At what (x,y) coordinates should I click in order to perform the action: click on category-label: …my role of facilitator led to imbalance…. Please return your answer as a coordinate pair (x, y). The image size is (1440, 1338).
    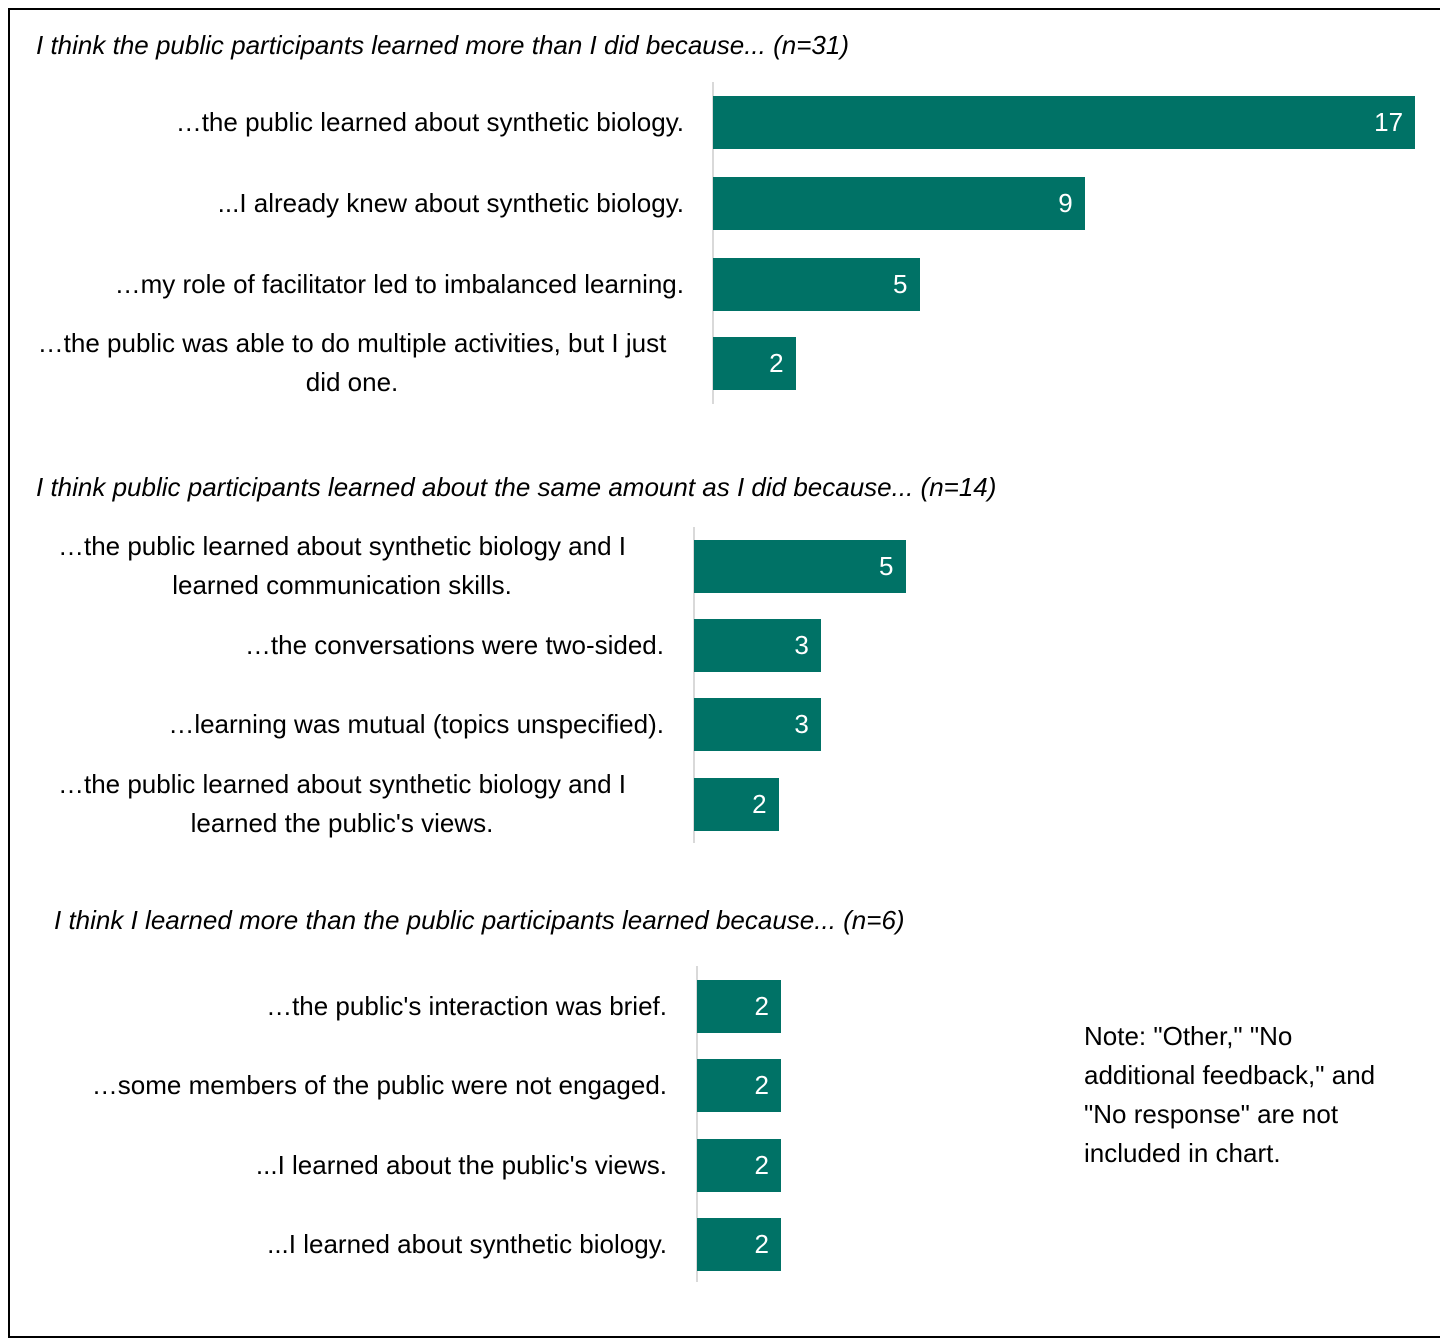
    Looking at the image, I should click on (399, 283).